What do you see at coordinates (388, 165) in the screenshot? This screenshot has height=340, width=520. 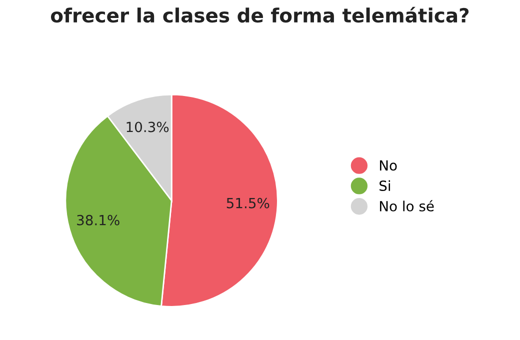 I see `legend-label: No` at bounding box center [388, 165].